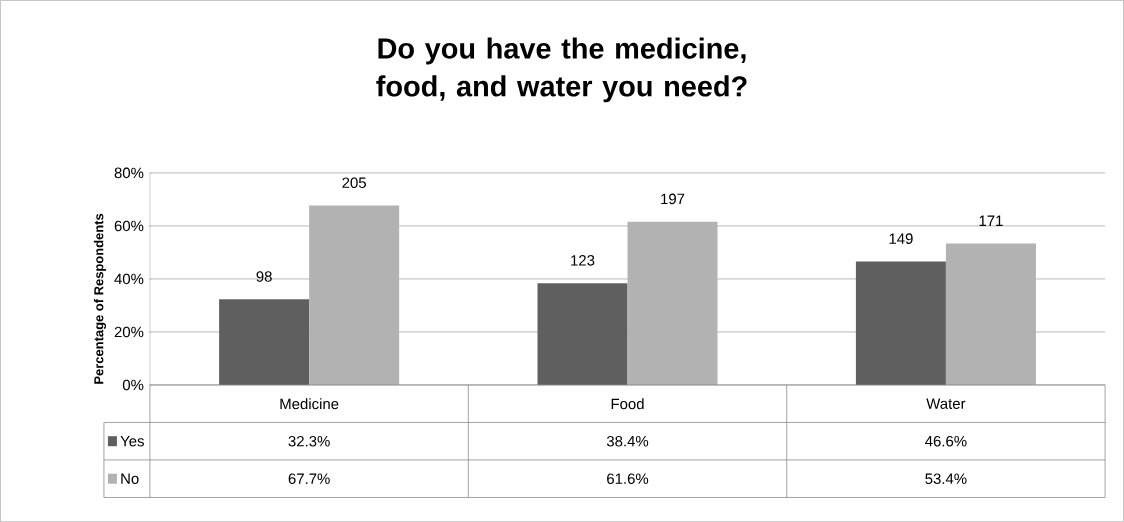 Image resolution: width=1124 pixels, height=522 pixels. Describe the element at coordinates (132, 441) in the screenshot. I see `legend-label: Yes` at that location.